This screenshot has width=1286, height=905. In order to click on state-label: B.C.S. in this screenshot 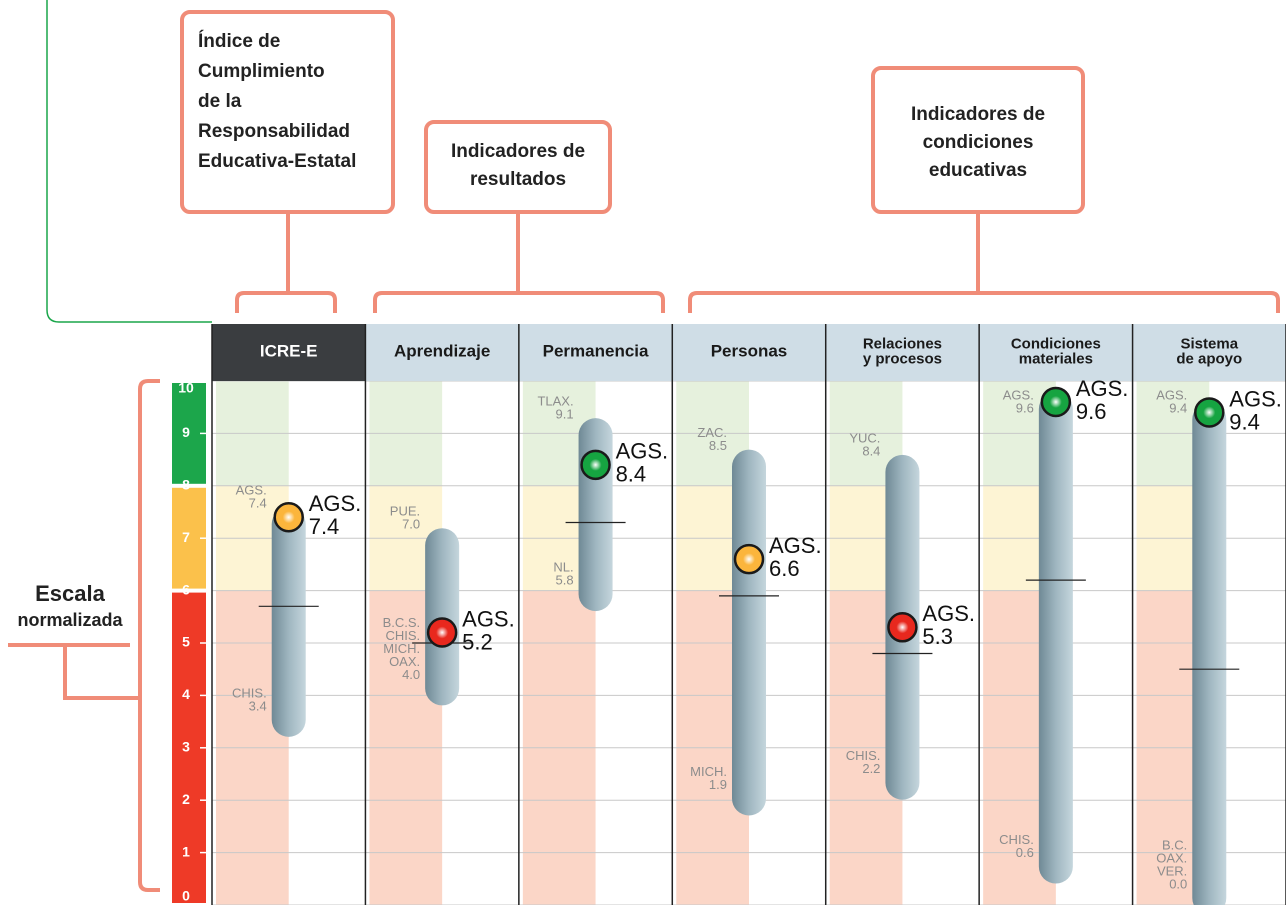, I will do `click(402, 622)`.